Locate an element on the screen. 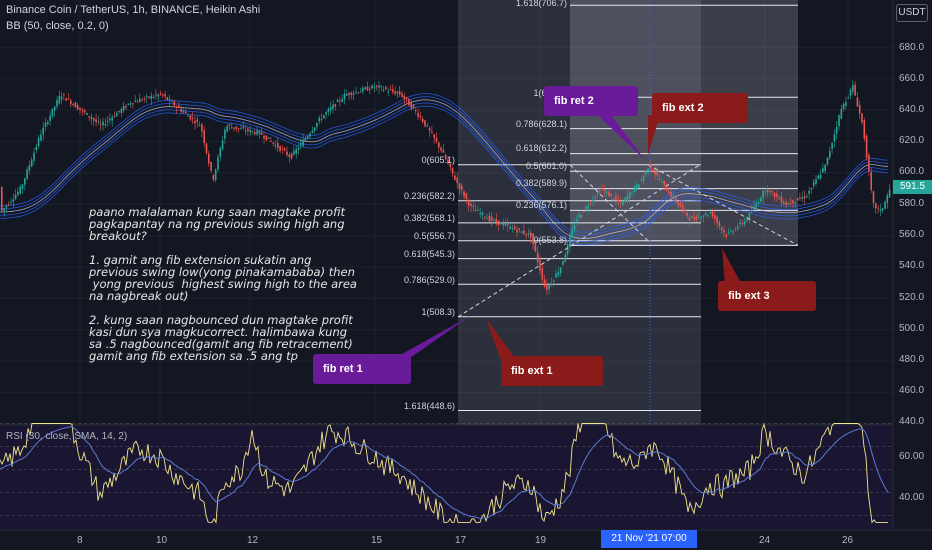  callout-fib-ret-1: fib ret 1 is located at coordinates (362, 369).